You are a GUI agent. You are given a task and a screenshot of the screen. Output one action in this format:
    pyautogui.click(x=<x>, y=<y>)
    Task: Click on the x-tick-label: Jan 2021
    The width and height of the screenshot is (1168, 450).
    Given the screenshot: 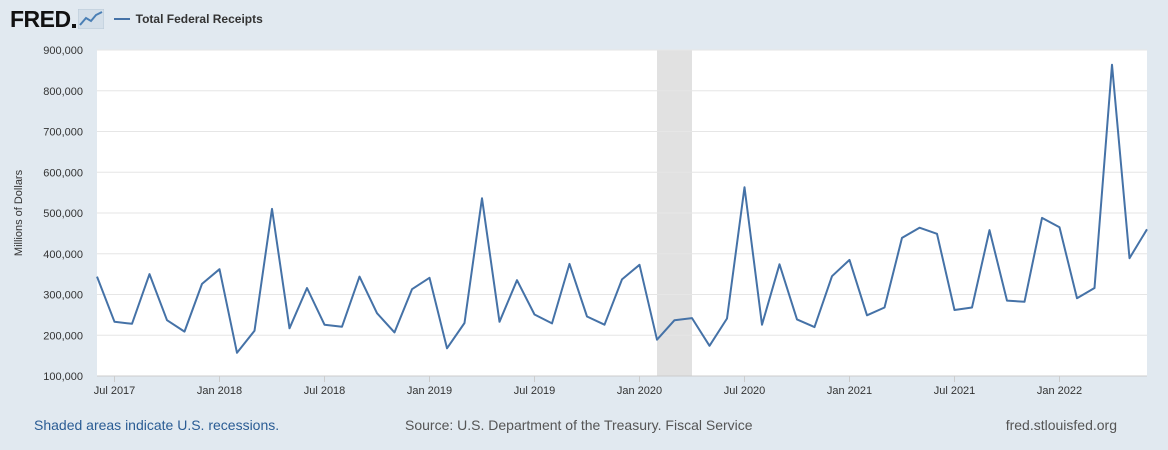 What is the action you would take?
    pyautogui.click(x=849, y=391)
    